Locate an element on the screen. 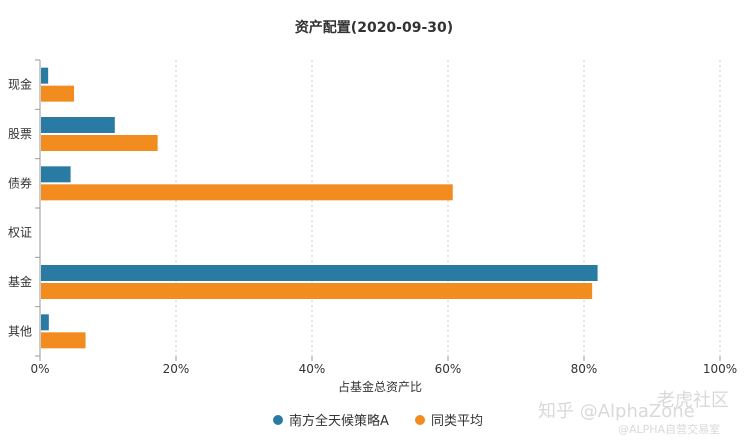  x-tick-label: 20% is located at coordinates (176, 369).